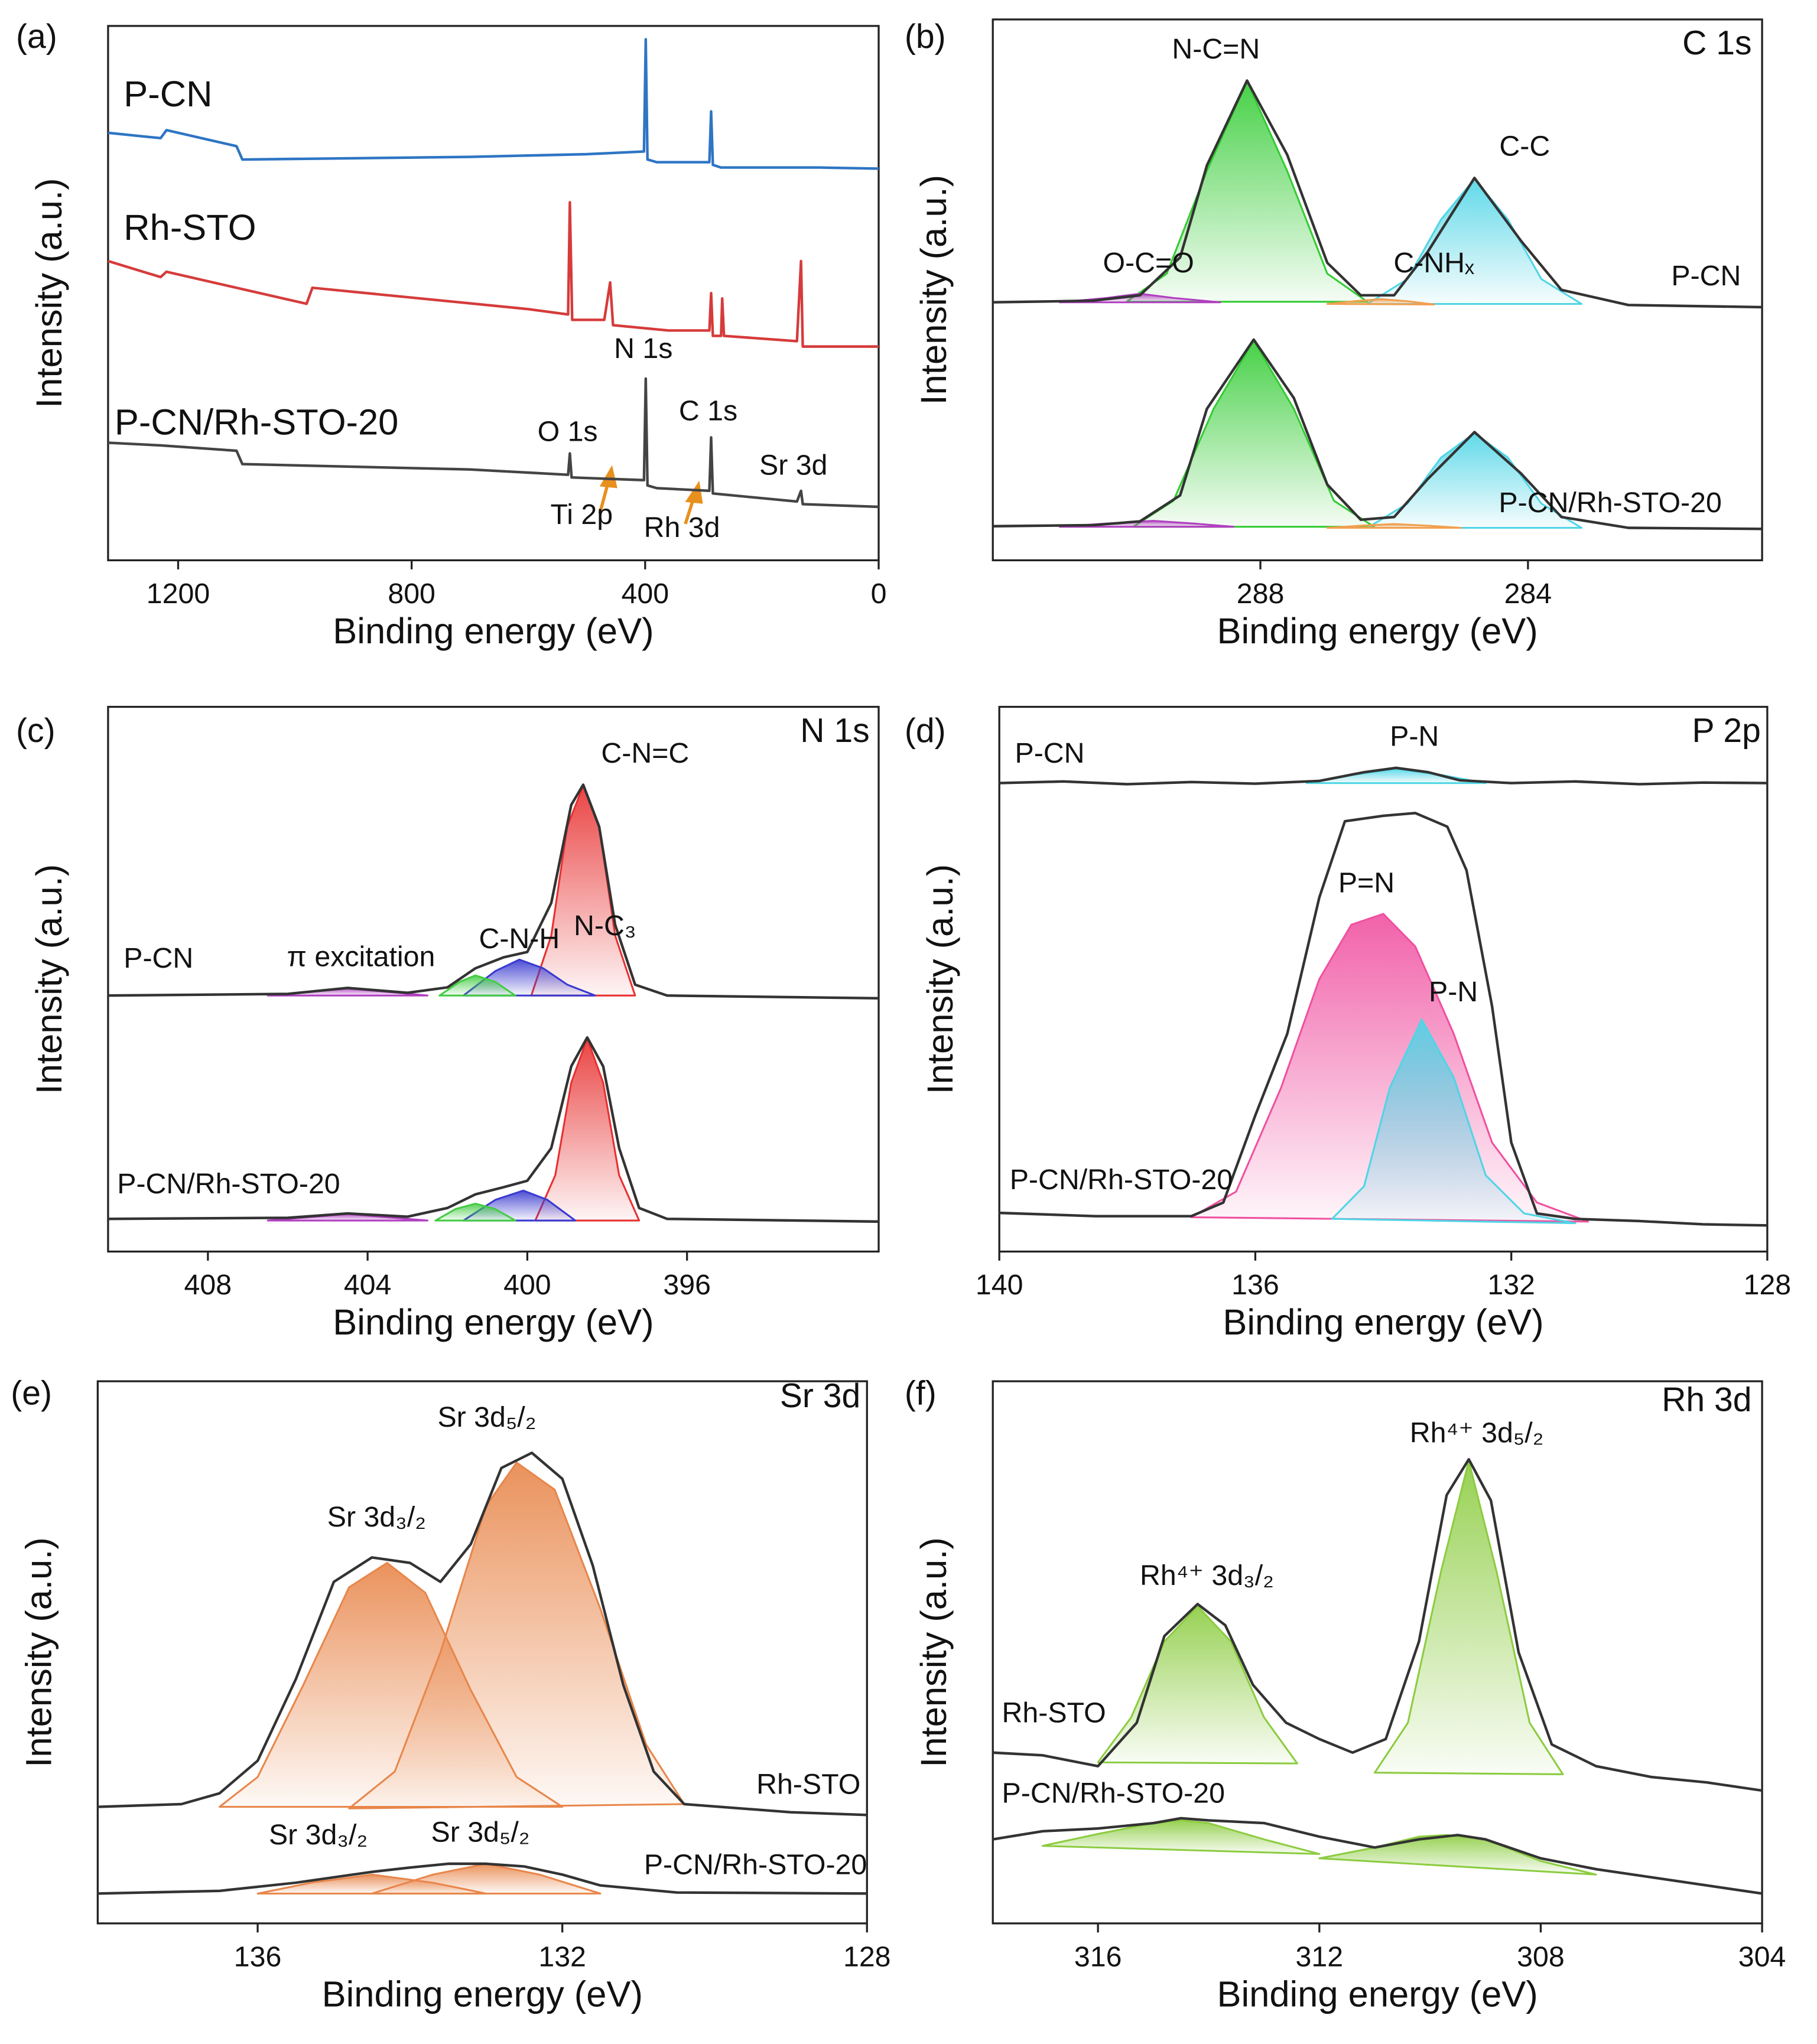 Image resolution: width=1817 pixels, height=2044 pixels. What do you see at coordinates (820, 1396) in the screenshot?
I see `panel-title: Sr 3d` at bounding box center [820, 1396].